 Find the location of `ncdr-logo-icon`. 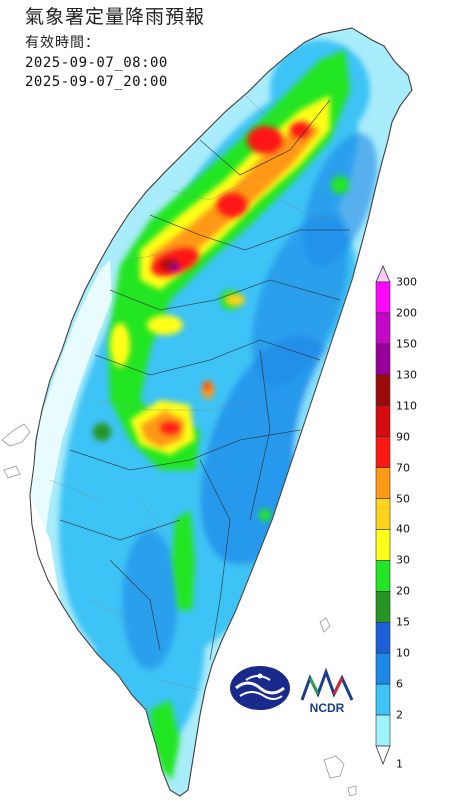

ncdr-logo-icon is located at coordinates (327, 684).